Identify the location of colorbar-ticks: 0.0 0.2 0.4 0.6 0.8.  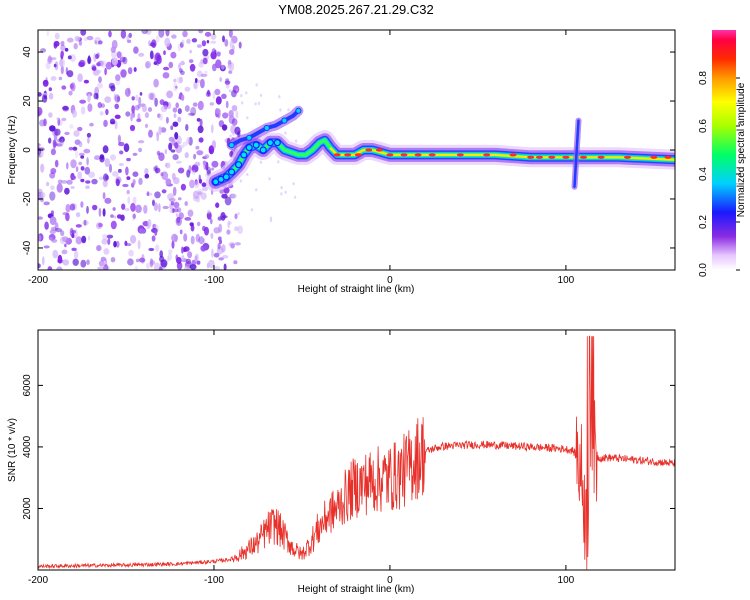
(719, 174).